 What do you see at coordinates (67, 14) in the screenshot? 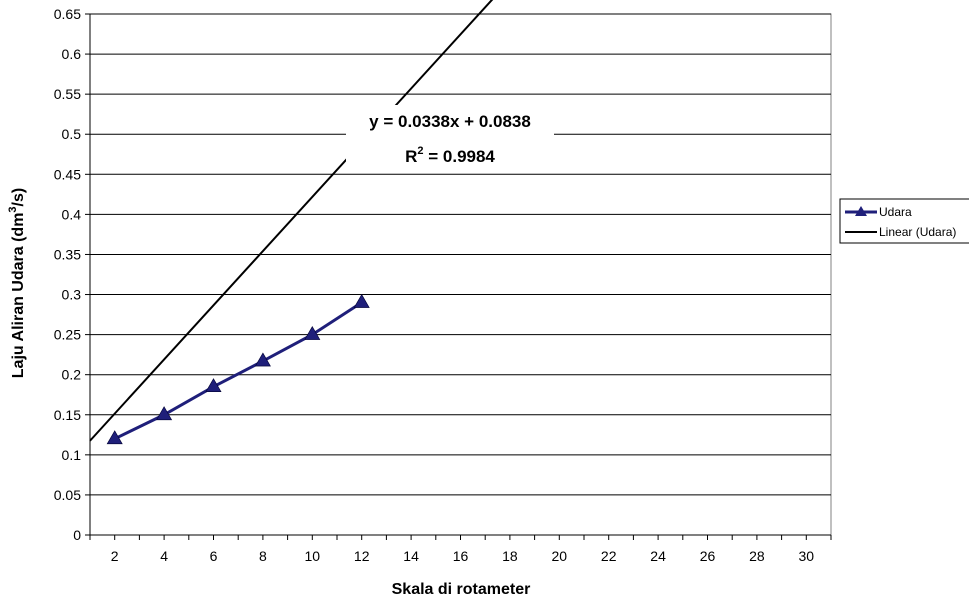
I see `y-tick-label: 0.65` at bounding box center [67, 14].